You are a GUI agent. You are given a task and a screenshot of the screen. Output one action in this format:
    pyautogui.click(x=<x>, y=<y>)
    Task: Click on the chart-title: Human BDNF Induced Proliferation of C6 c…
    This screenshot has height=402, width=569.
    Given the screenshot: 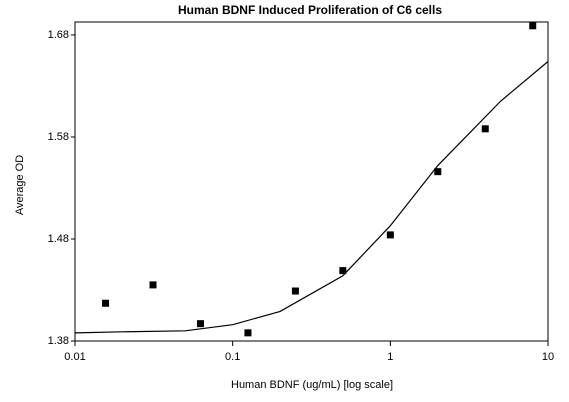 What is the action you would take?
    pyautogui.click(x=310, y=10)
    